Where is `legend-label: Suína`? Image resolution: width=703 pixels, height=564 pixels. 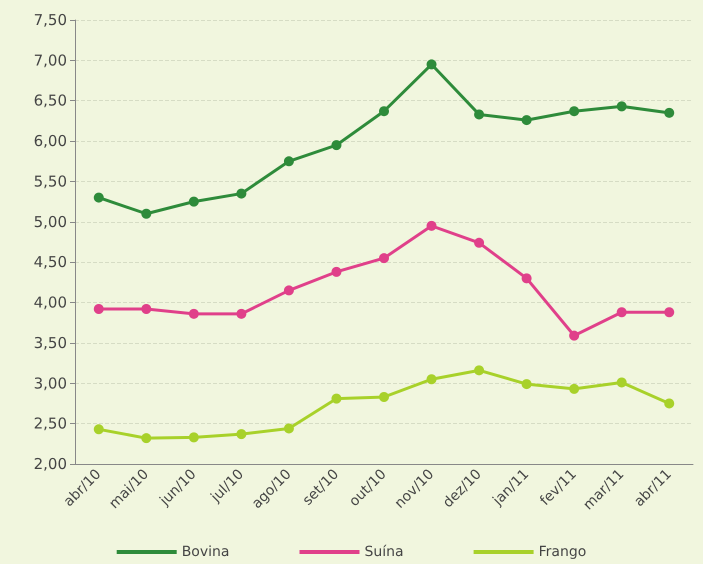
legend-label: Suína is located at coordinates (384, 552).